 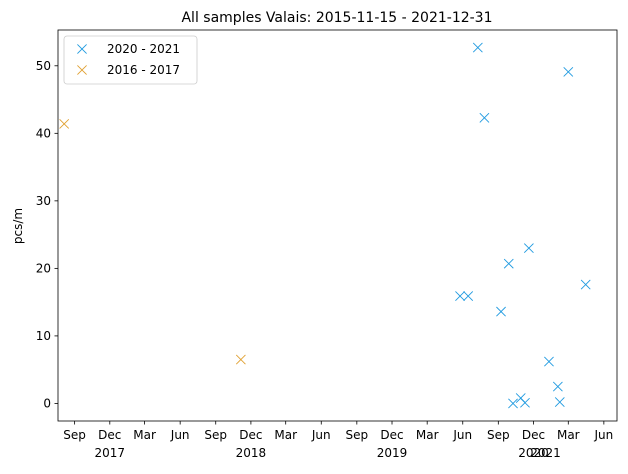 I want to click on legend-label: 2016 - 2017, so click(x=143, y=70).